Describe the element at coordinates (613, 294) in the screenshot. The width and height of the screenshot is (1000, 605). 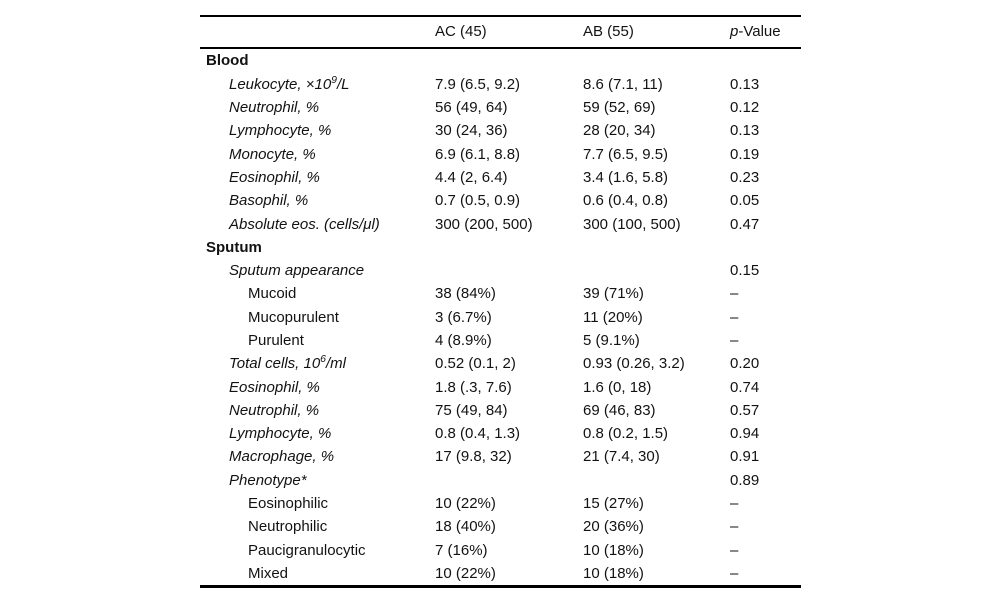
I see `cell-ab: 39 (71%)` at that location.